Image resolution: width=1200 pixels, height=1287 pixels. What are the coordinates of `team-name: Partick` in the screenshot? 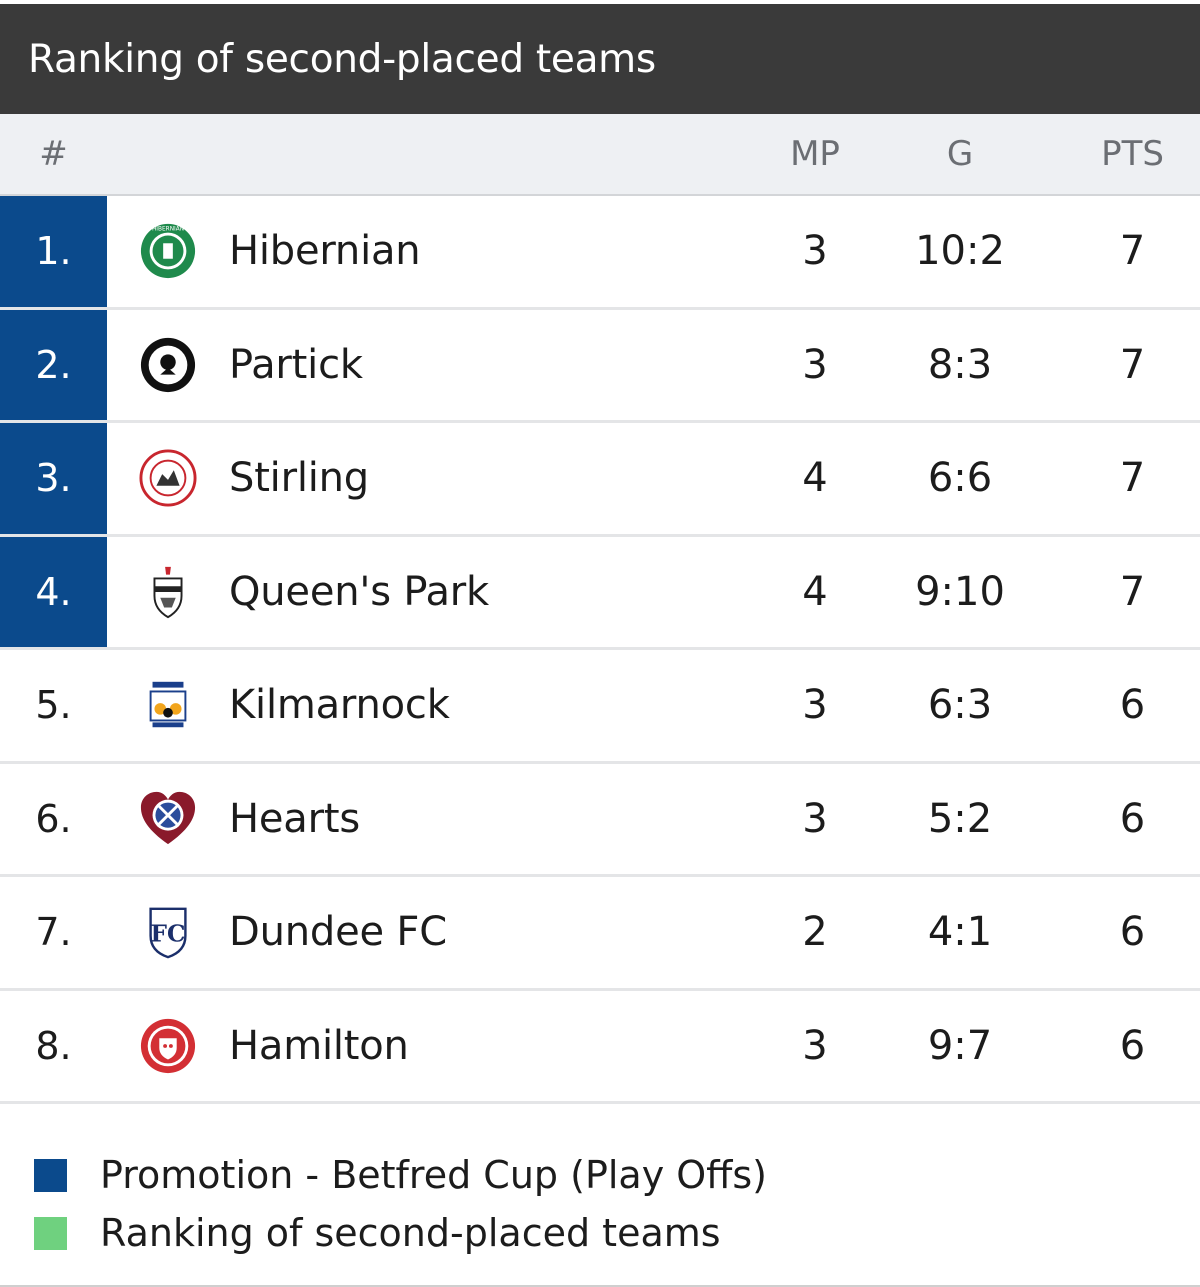 It's located at (296, 364).